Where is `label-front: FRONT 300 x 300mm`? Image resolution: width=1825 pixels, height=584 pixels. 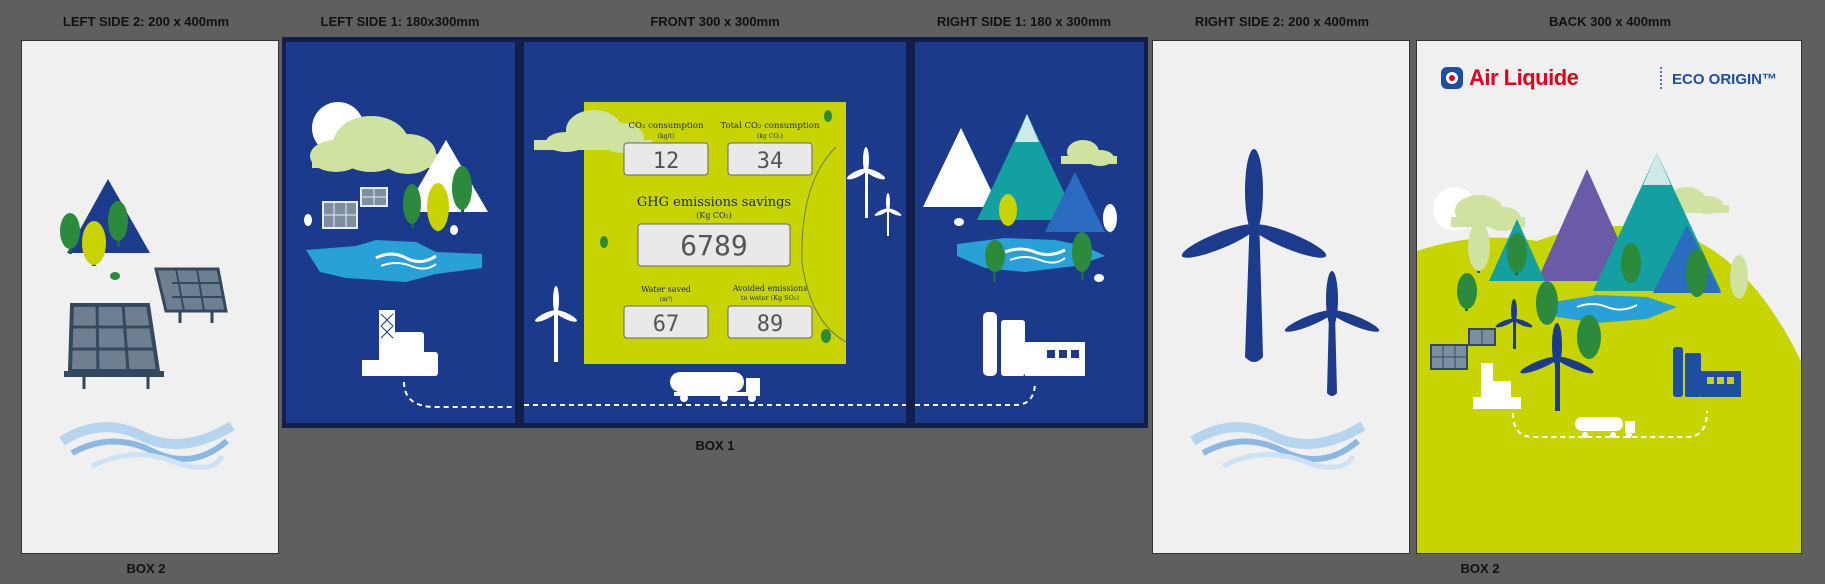 label-front: FRONT 300 x 300mm is located at coordinates (715, 21).